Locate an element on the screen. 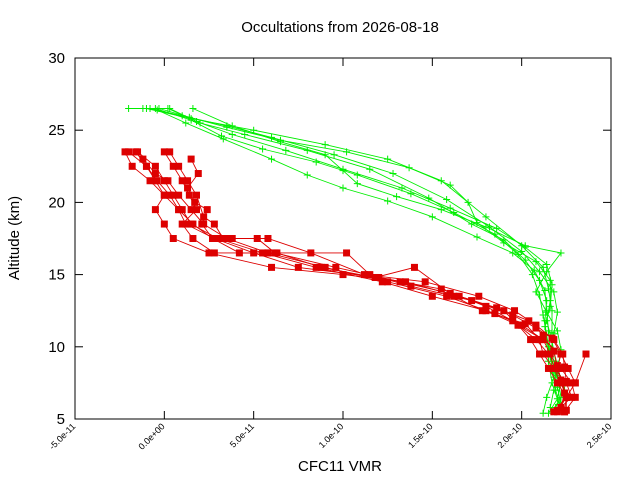  x-tick-label: 0.0e+00 is located at coordinates (151, 436).